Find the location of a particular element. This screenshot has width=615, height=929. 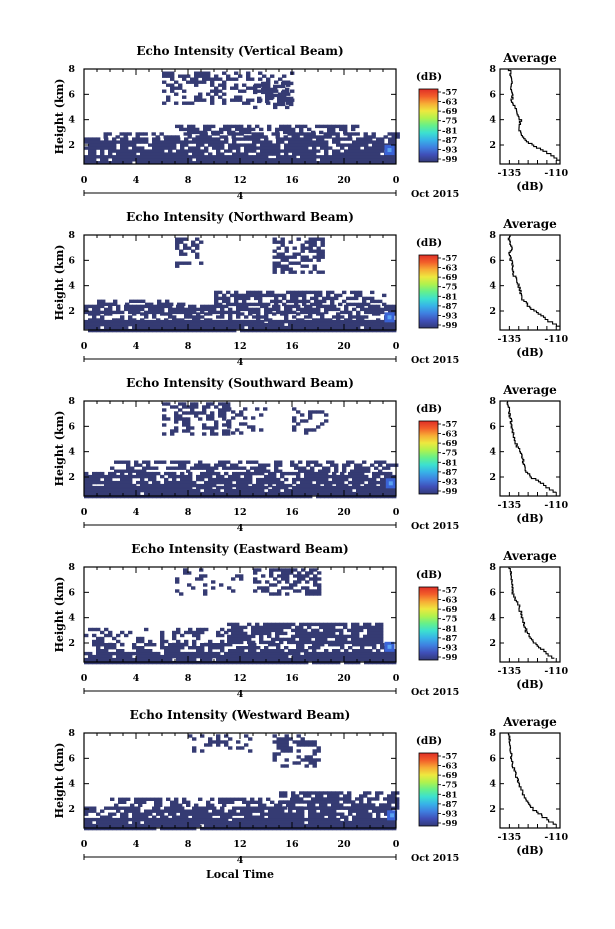

x-tick-label: 0 is located at coordinates (396, 678).